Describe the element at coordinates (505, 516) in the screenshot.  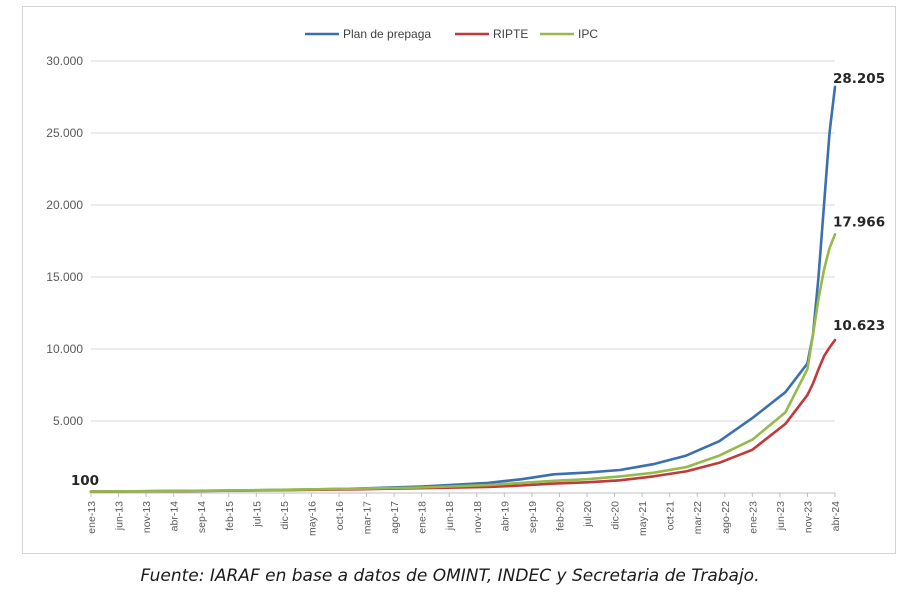
I see `x-tick-label: abr-19` at that location.